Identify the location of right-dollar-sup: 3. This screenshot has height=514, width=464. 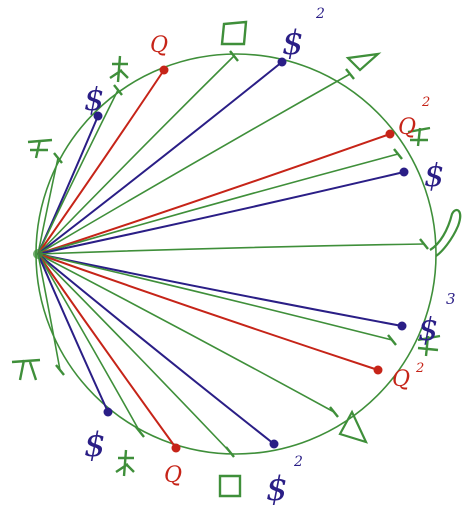
(451, 299).